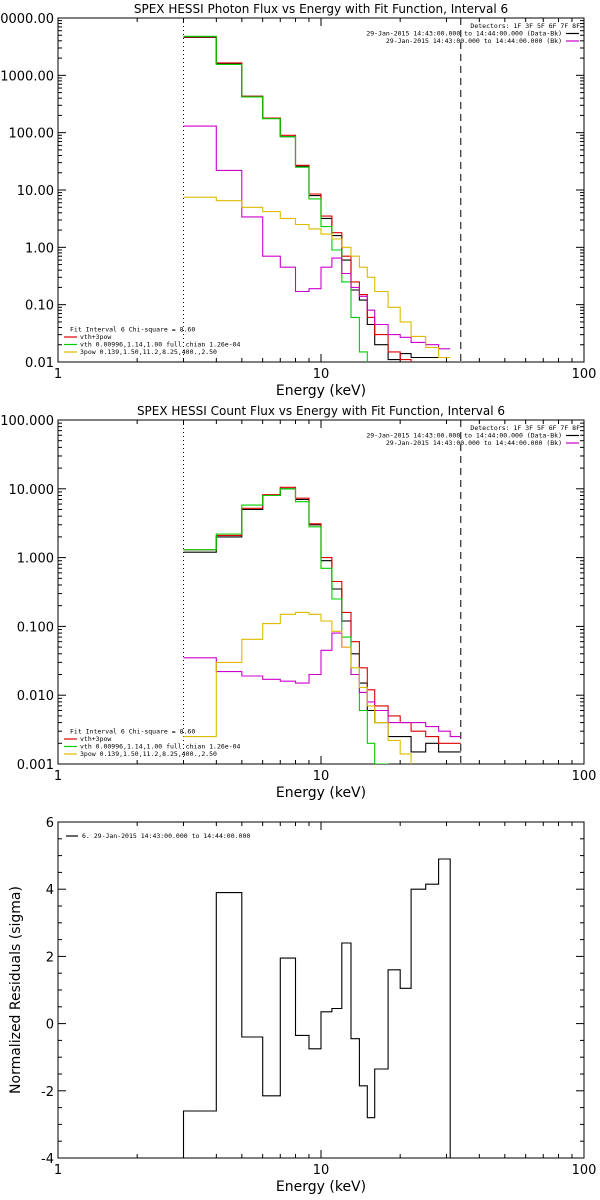 This screenshot has height=1200, width=600. What do you see at coordinates (35, 191) in the screenshot?
I see `y-tick-label: 10.00` at bounding box center [35, 191].